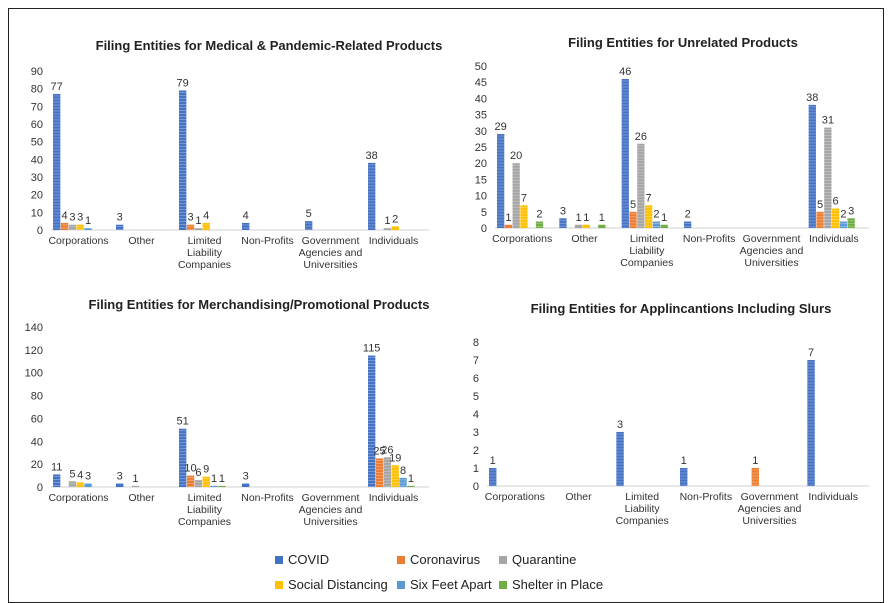 This screenshot has height=603, width=888. I want to click on data-label: 3, so click(563, 211).